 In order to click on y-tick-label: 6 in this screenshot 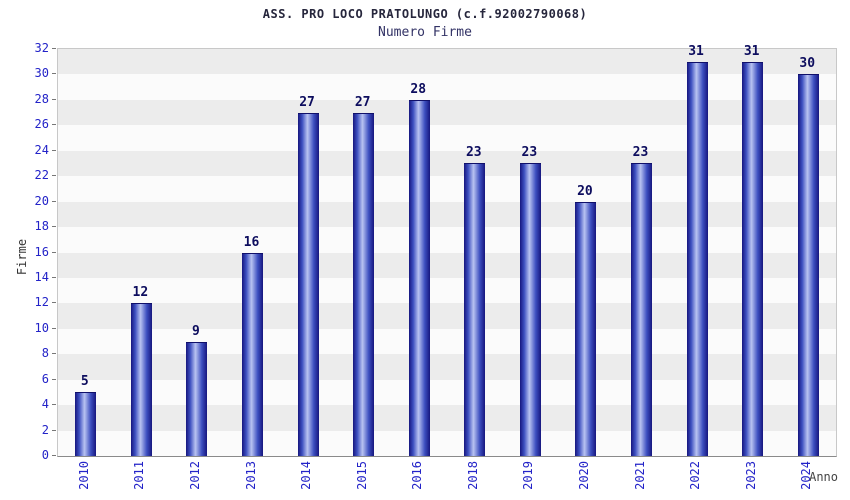, I will do `click(45, 378)`.